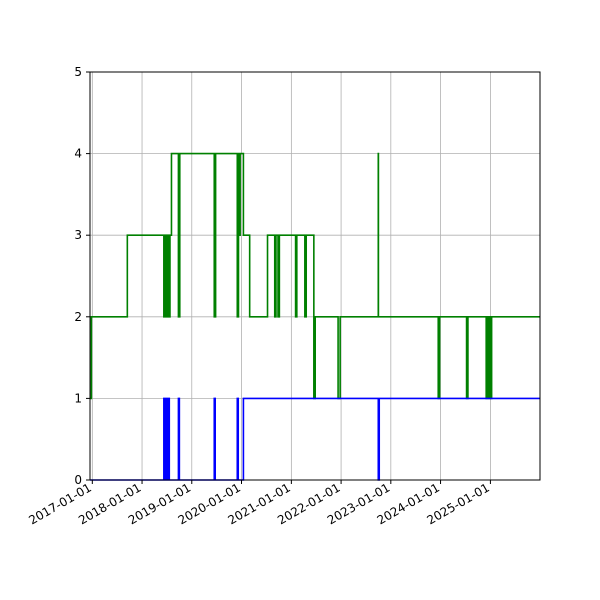  I want to click on y-tick-label: 4, so click(78, 154).